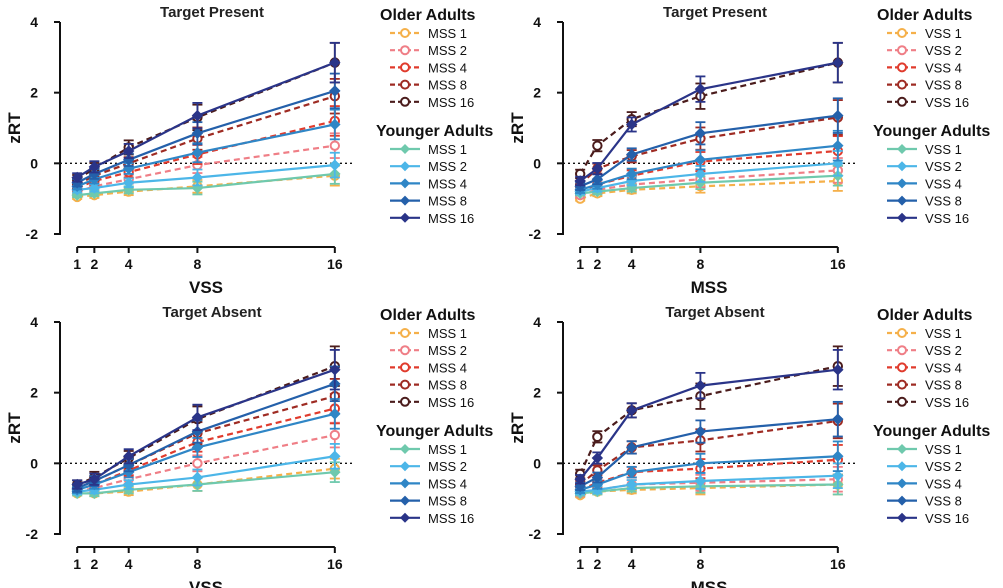  I want to click on legend-entry-label: MSS 2, so click(447, 166).